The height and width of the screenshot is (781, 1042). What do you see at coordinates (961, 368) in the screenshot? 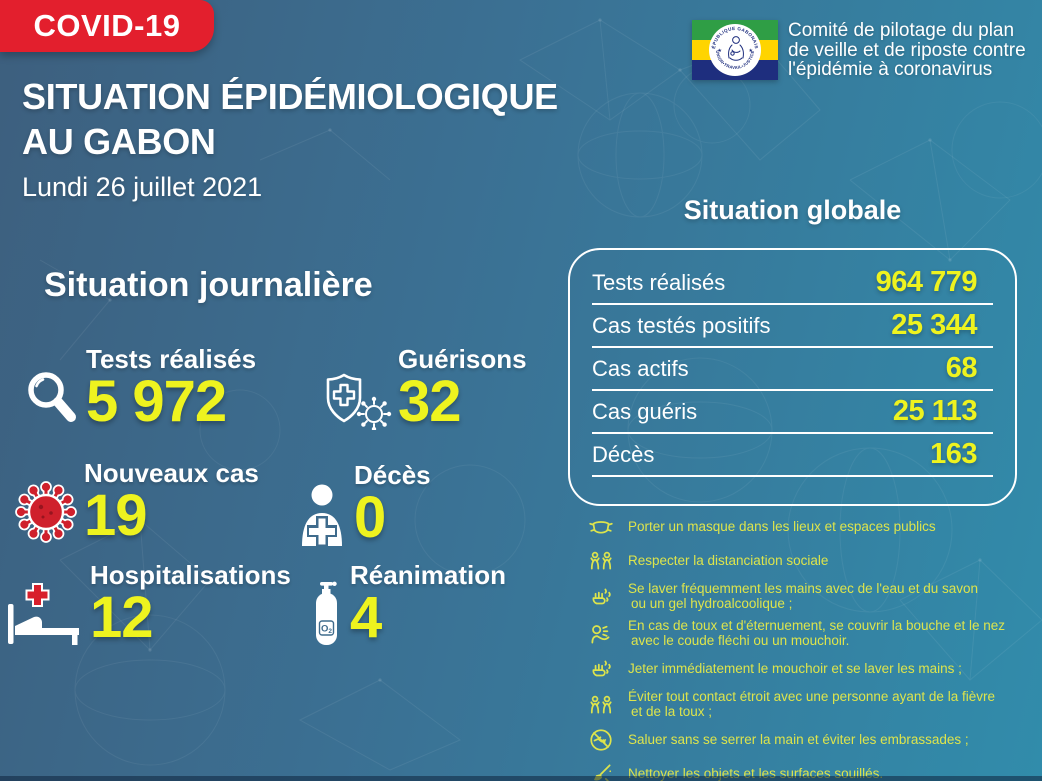
I see `row-value: 68` at bounding box center [961, 368].